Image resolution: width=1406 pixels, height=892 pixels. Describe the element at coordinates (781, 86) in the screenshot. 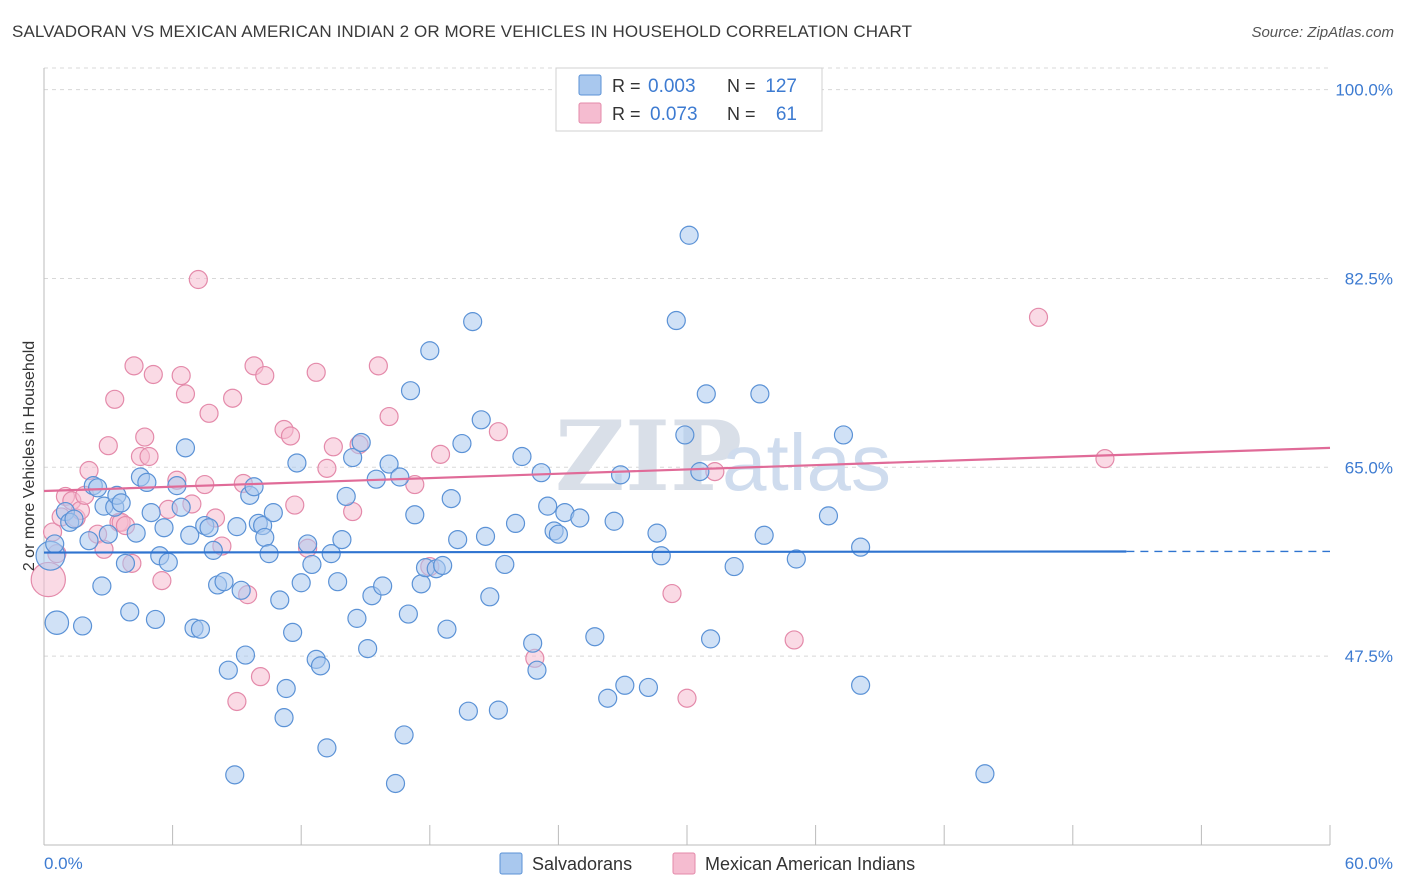

I see `legend-n-value-1: 127` at that location.